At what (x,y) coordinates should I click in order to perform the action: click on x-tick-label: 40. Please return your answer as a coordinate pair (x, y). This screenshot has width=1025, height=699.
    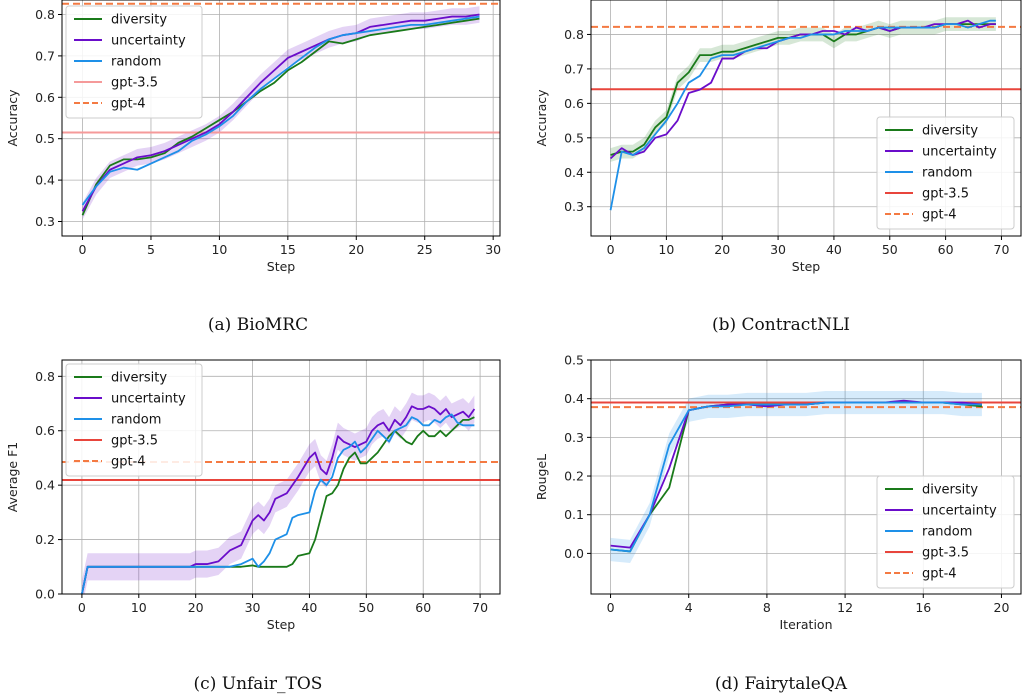
    Looking at the image, I should click on (309, 607).